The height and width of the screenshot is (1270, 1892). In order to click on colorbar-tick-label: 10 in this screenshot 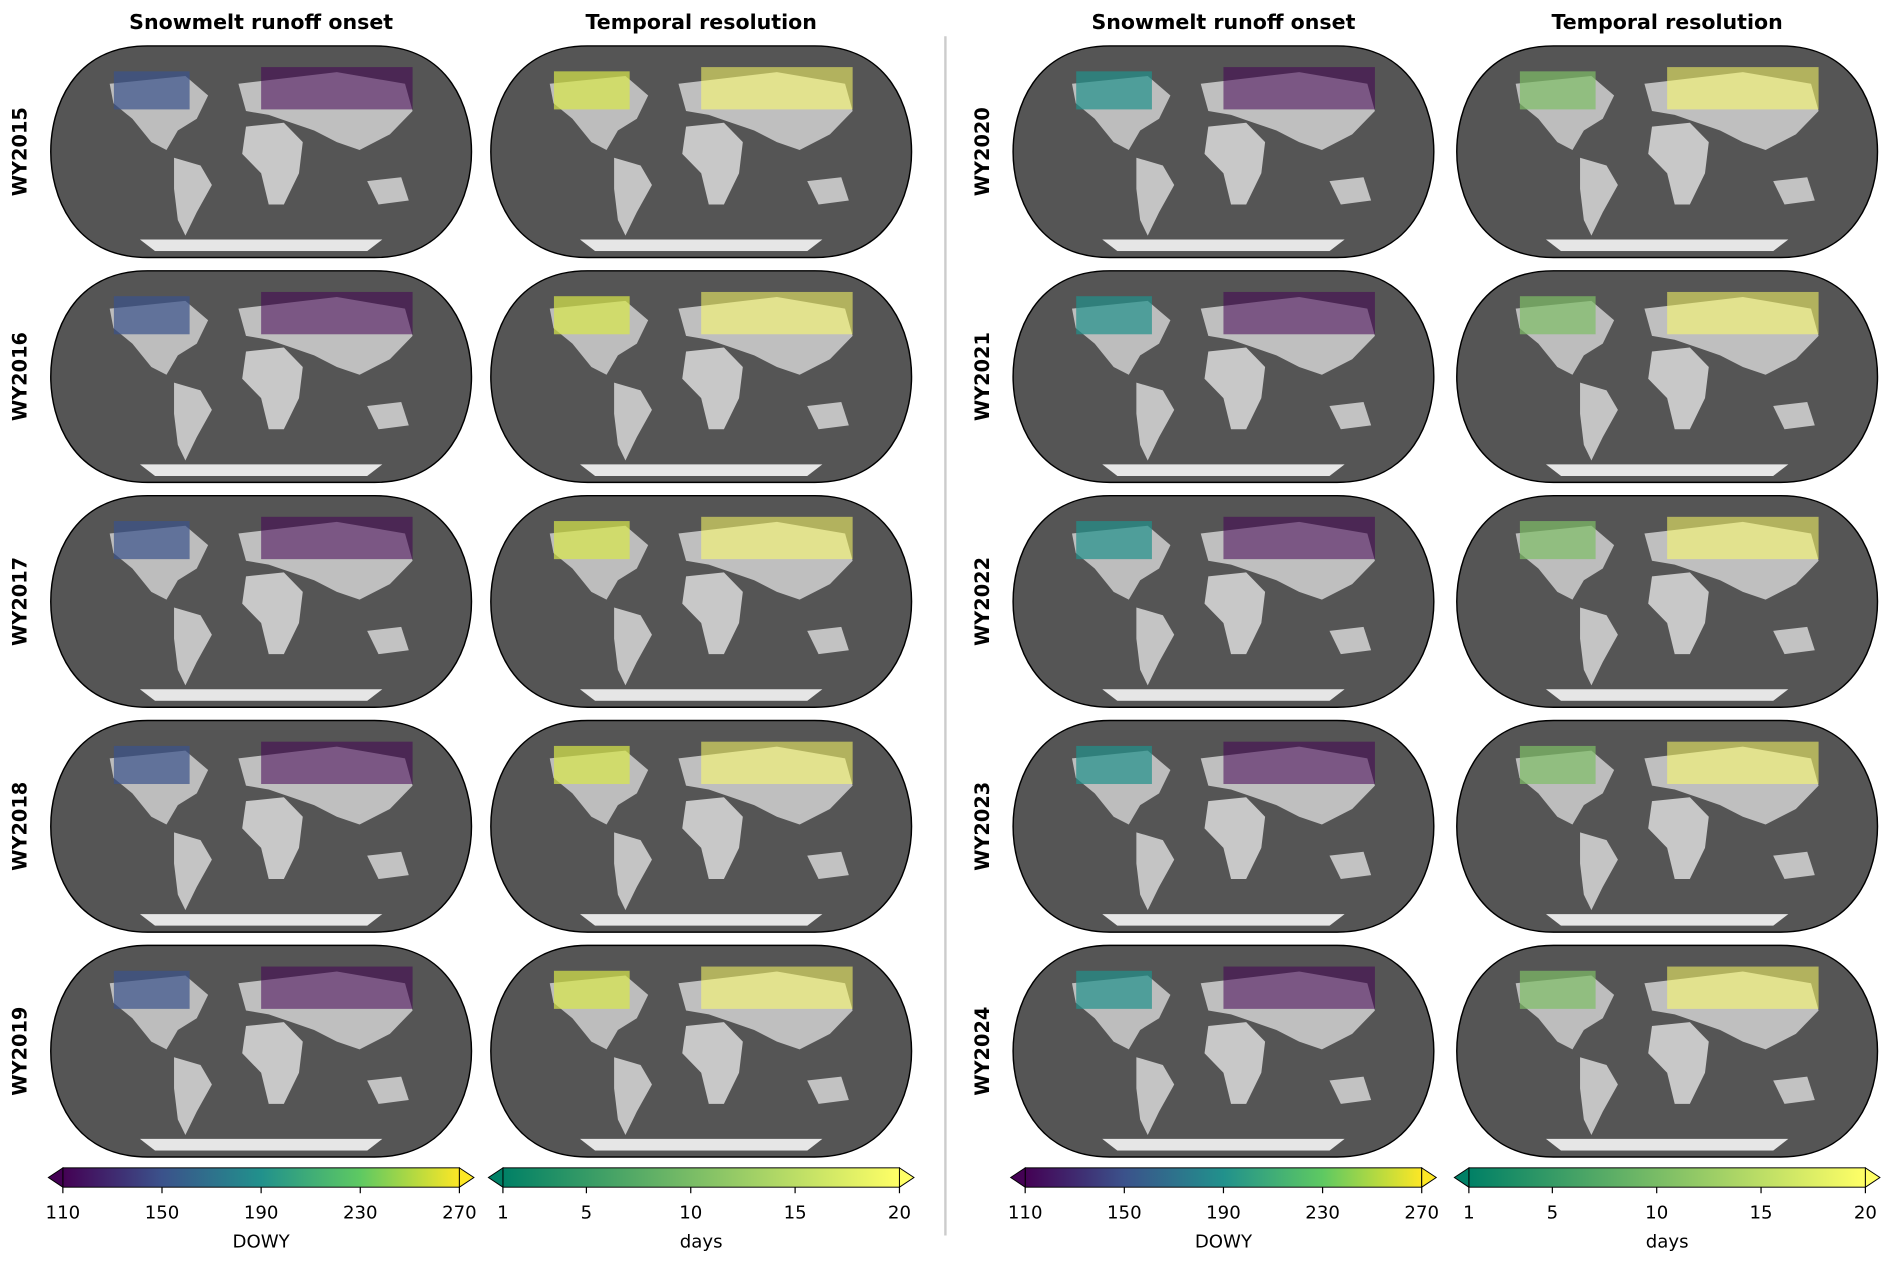, I will do `click(1656, 1213)`.